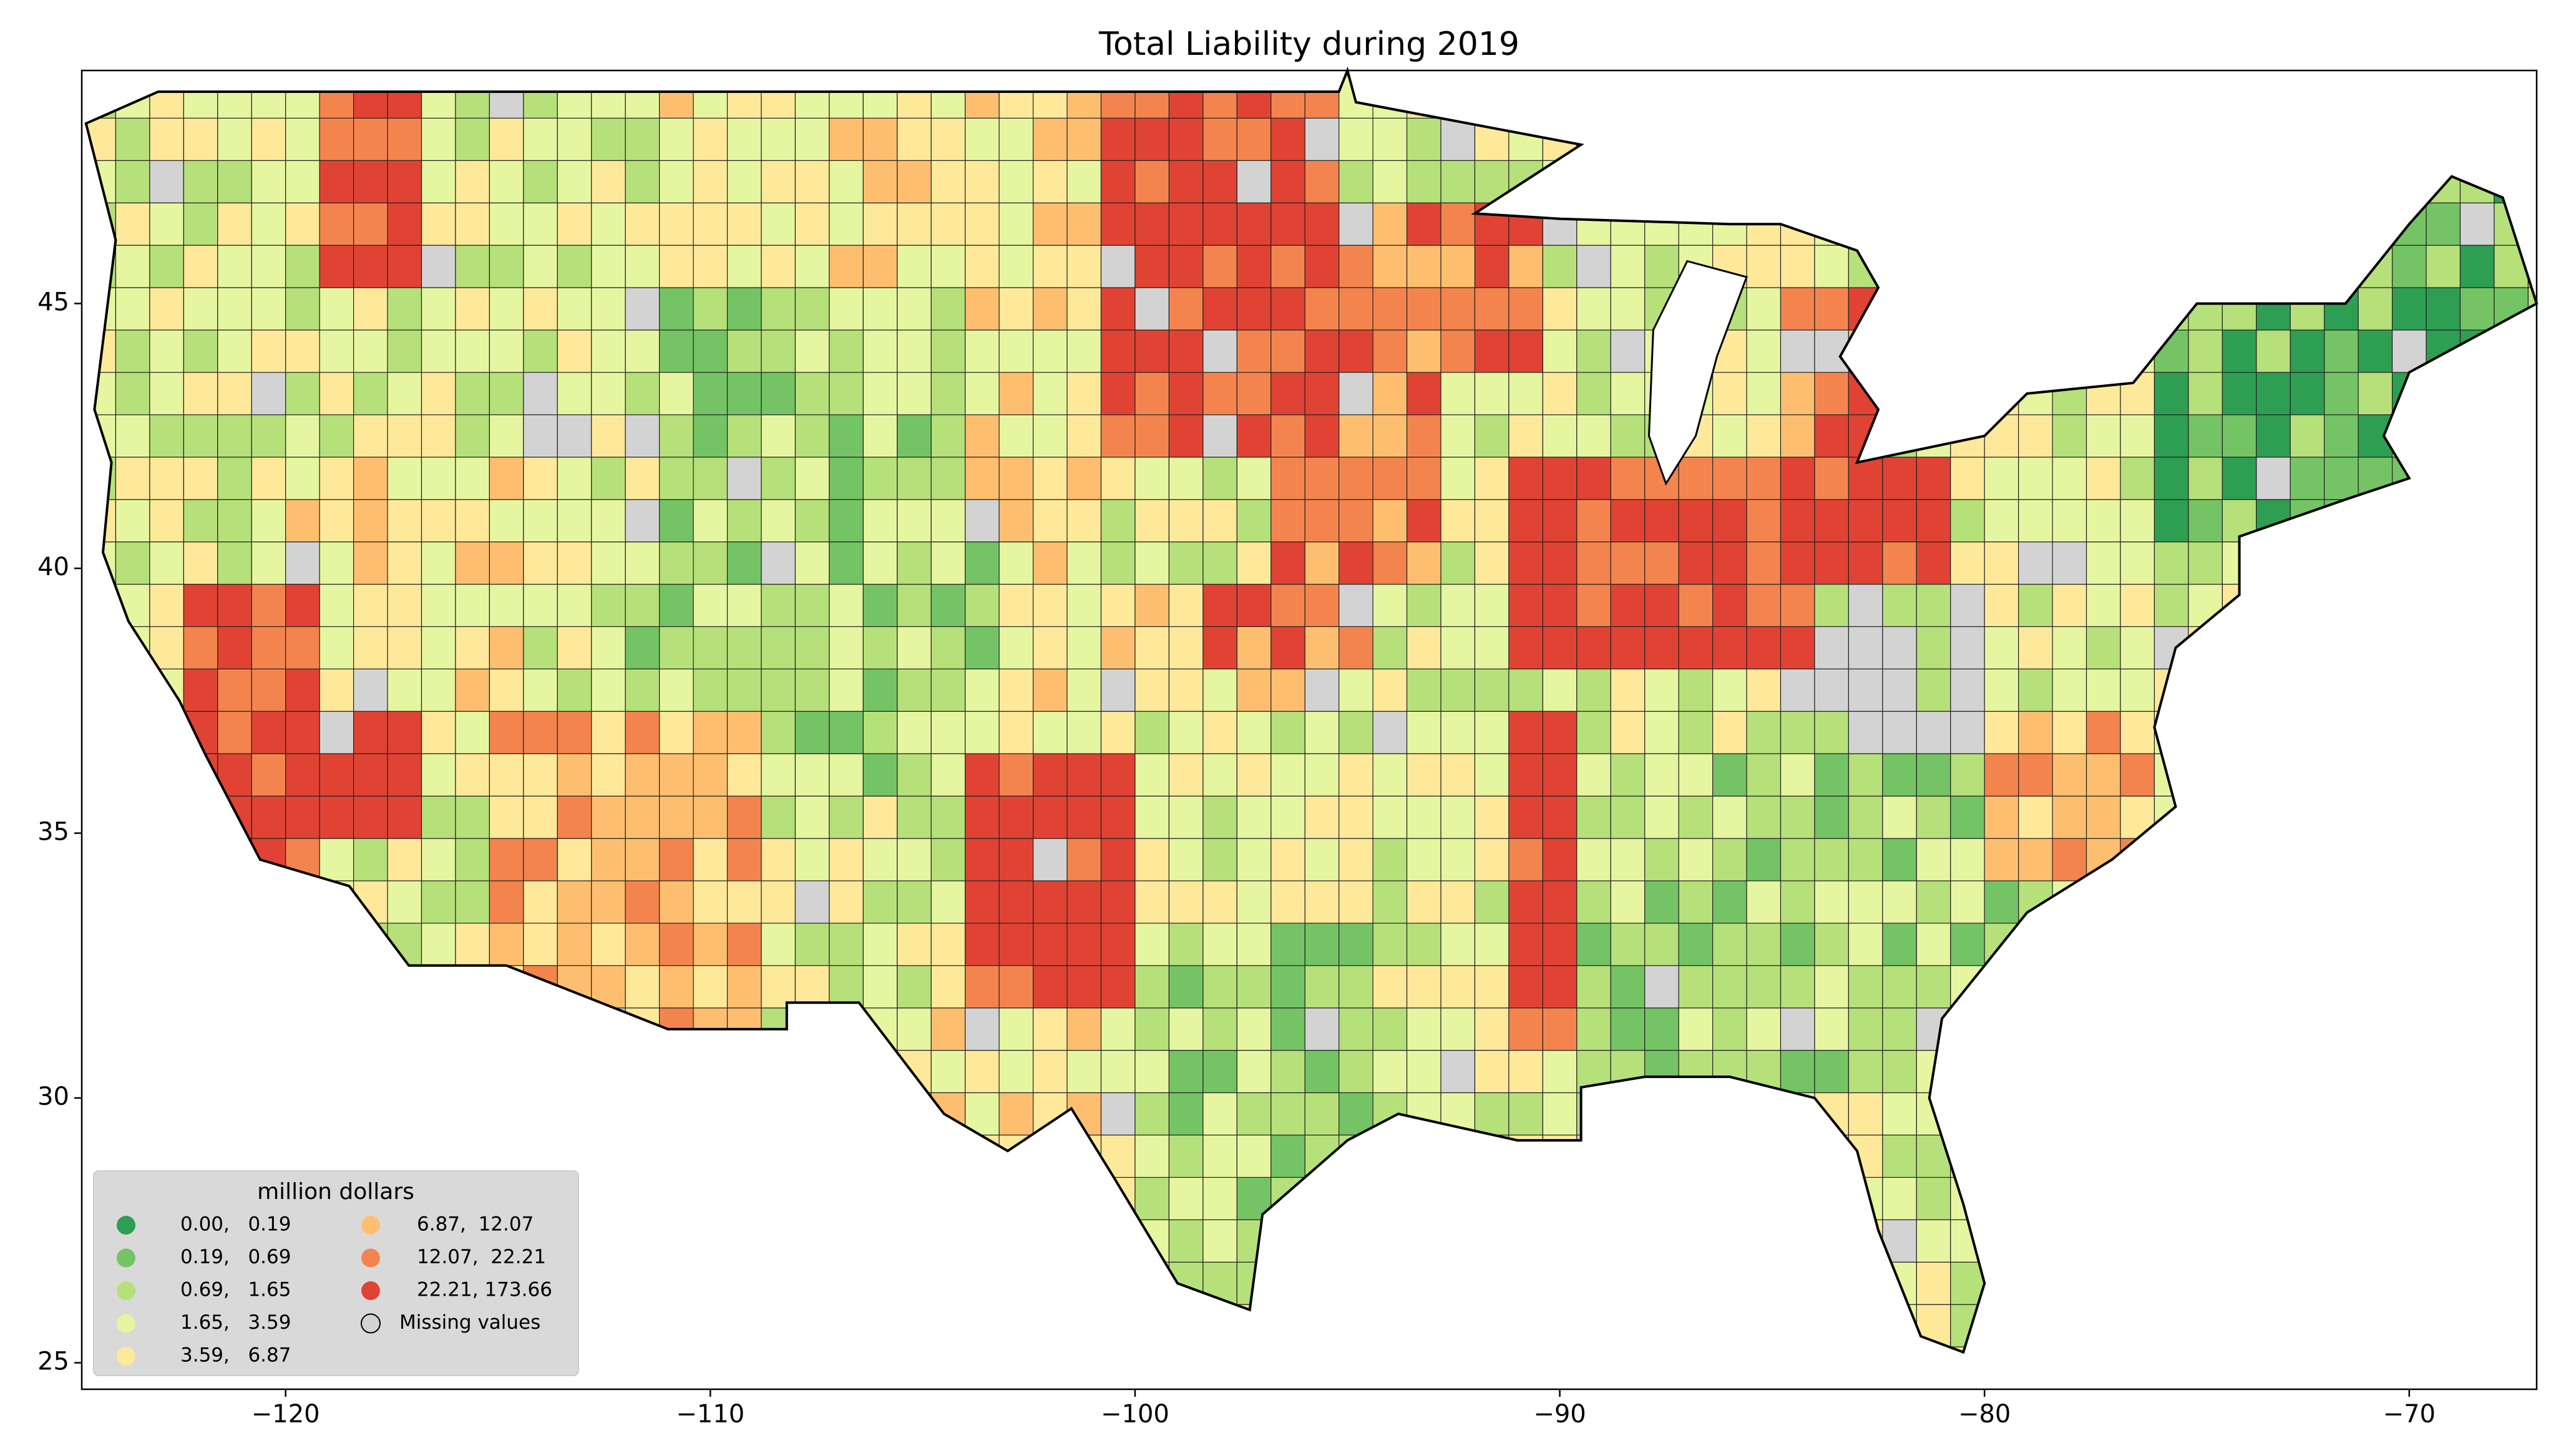  Describe the element at coordinates (475, 1224) in the screenshot. I see `legend-label: 6.87, 12.07` at that location.